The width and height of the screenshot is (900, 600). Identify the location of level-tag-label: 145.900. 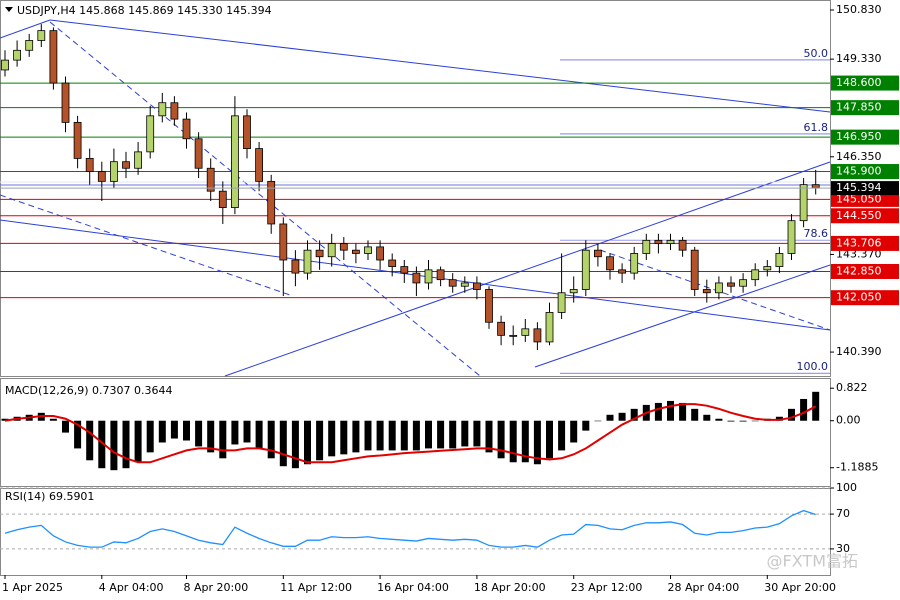
(859, 171).